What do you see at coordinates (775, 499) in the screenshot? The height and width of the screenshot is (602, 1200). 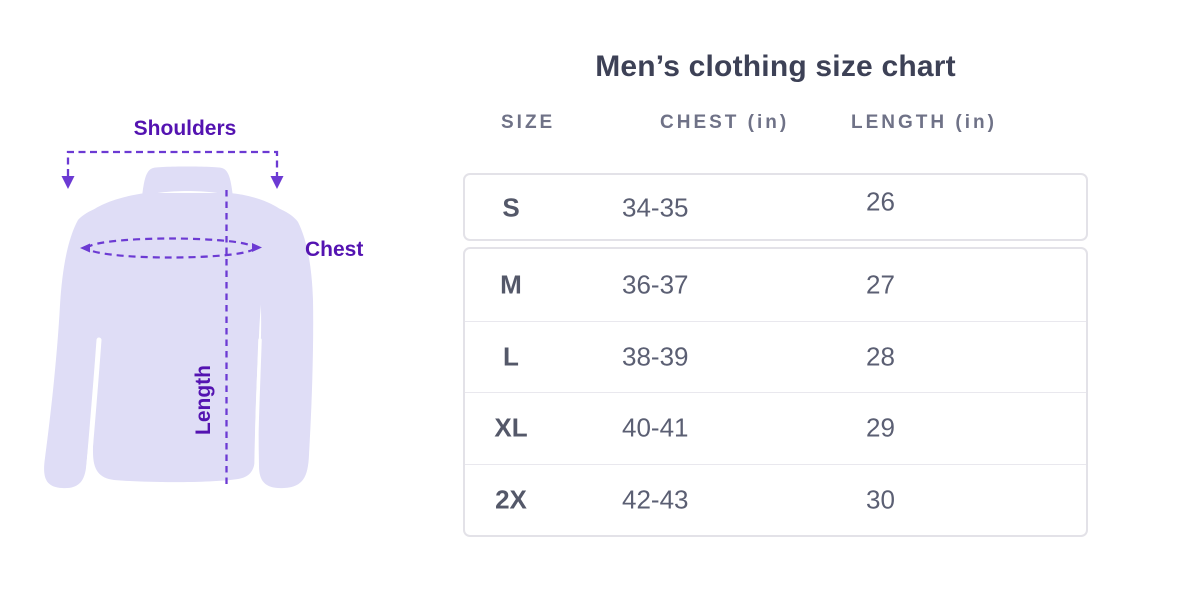 I see `table-row: 2X 42-43 30` at bounding box center [775, 499].